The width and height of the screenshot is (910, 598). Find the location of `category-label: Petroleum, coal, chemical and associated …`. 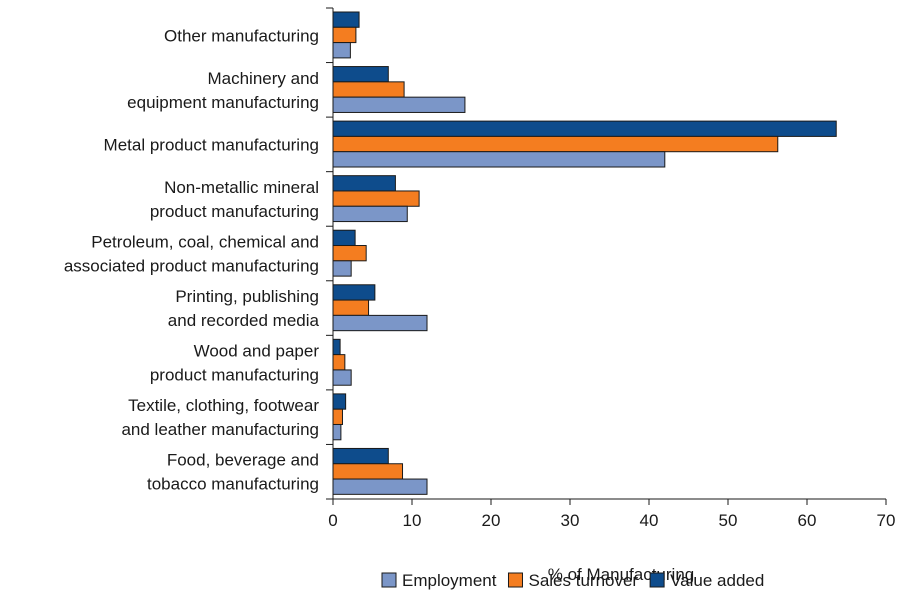

category-label: Petroleum, coal, chemical and associated … is located at coordinates (191, 254).